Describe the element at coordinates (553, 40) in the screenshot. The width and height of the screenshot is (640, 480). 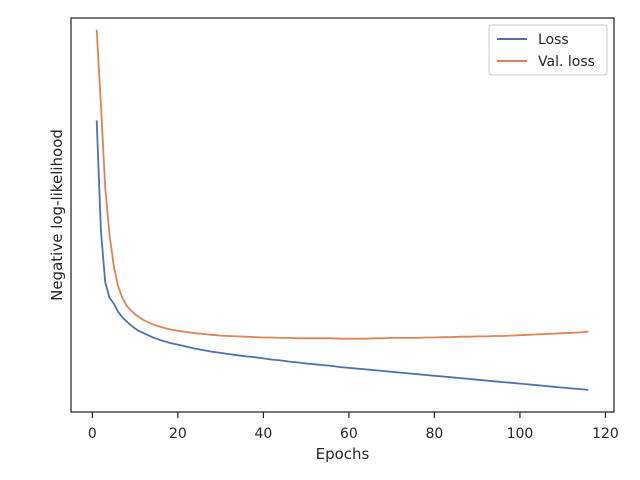
I see `legend-label-loss: Loss` at that location.